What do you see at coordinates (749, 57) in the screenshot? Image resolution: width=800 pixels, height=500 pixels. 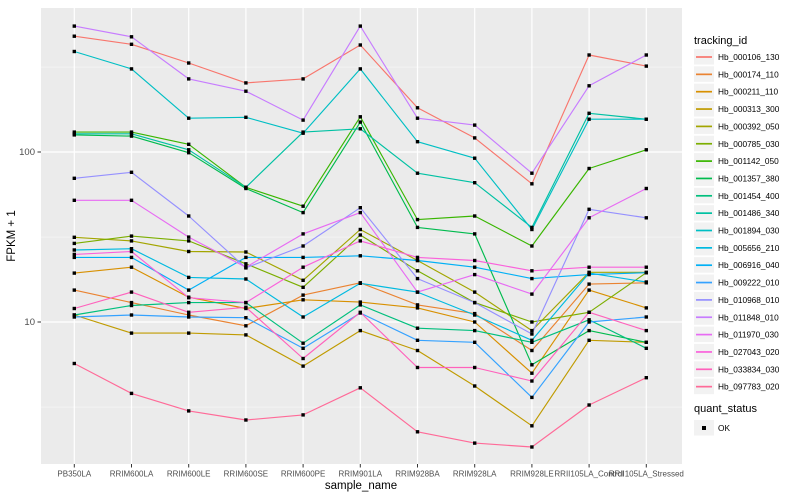 I see `legend-item-label: Hb_000106_130` at bounding box center [749, 57].